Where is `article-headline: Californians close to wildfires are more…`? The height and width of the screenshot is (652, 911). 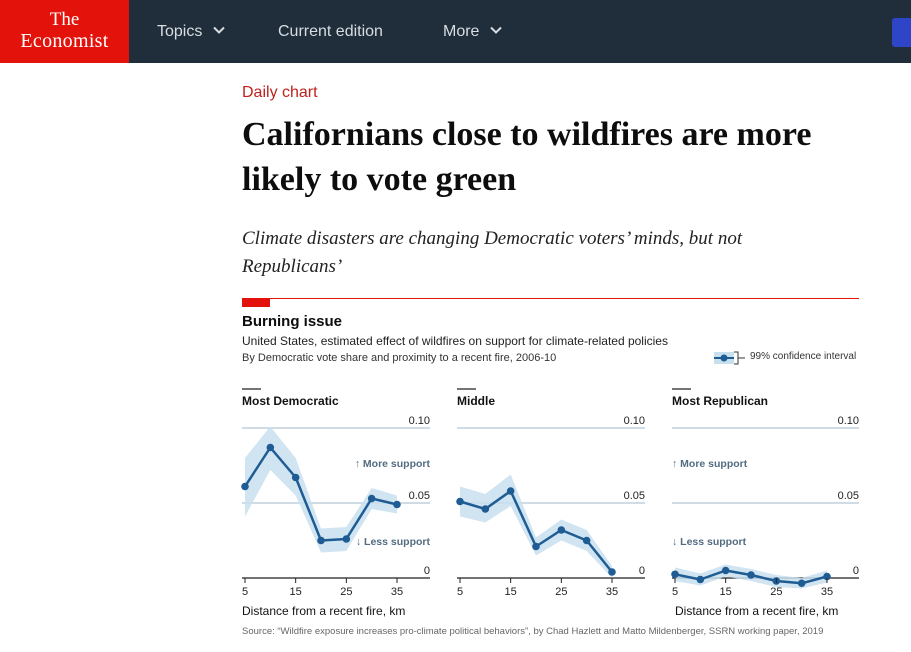 article-headline: Californians close to wildfires are more… is located at coordinates (527, 157).